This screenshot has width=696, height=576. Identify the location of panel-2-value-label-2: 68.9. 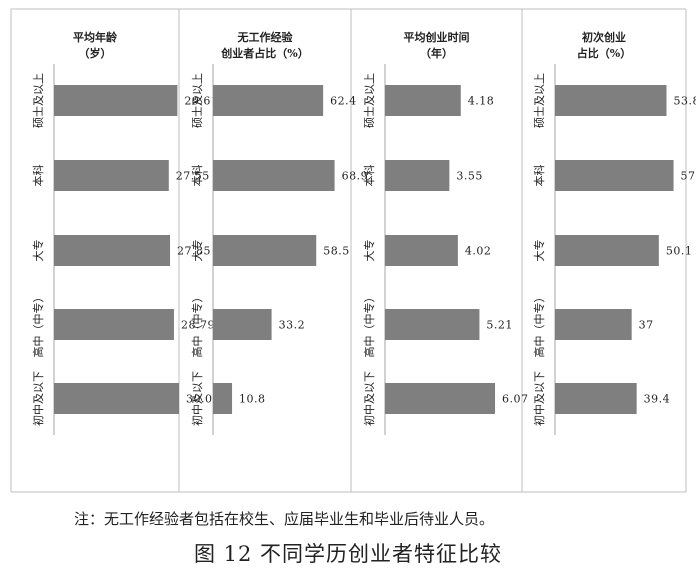
(355, 176).